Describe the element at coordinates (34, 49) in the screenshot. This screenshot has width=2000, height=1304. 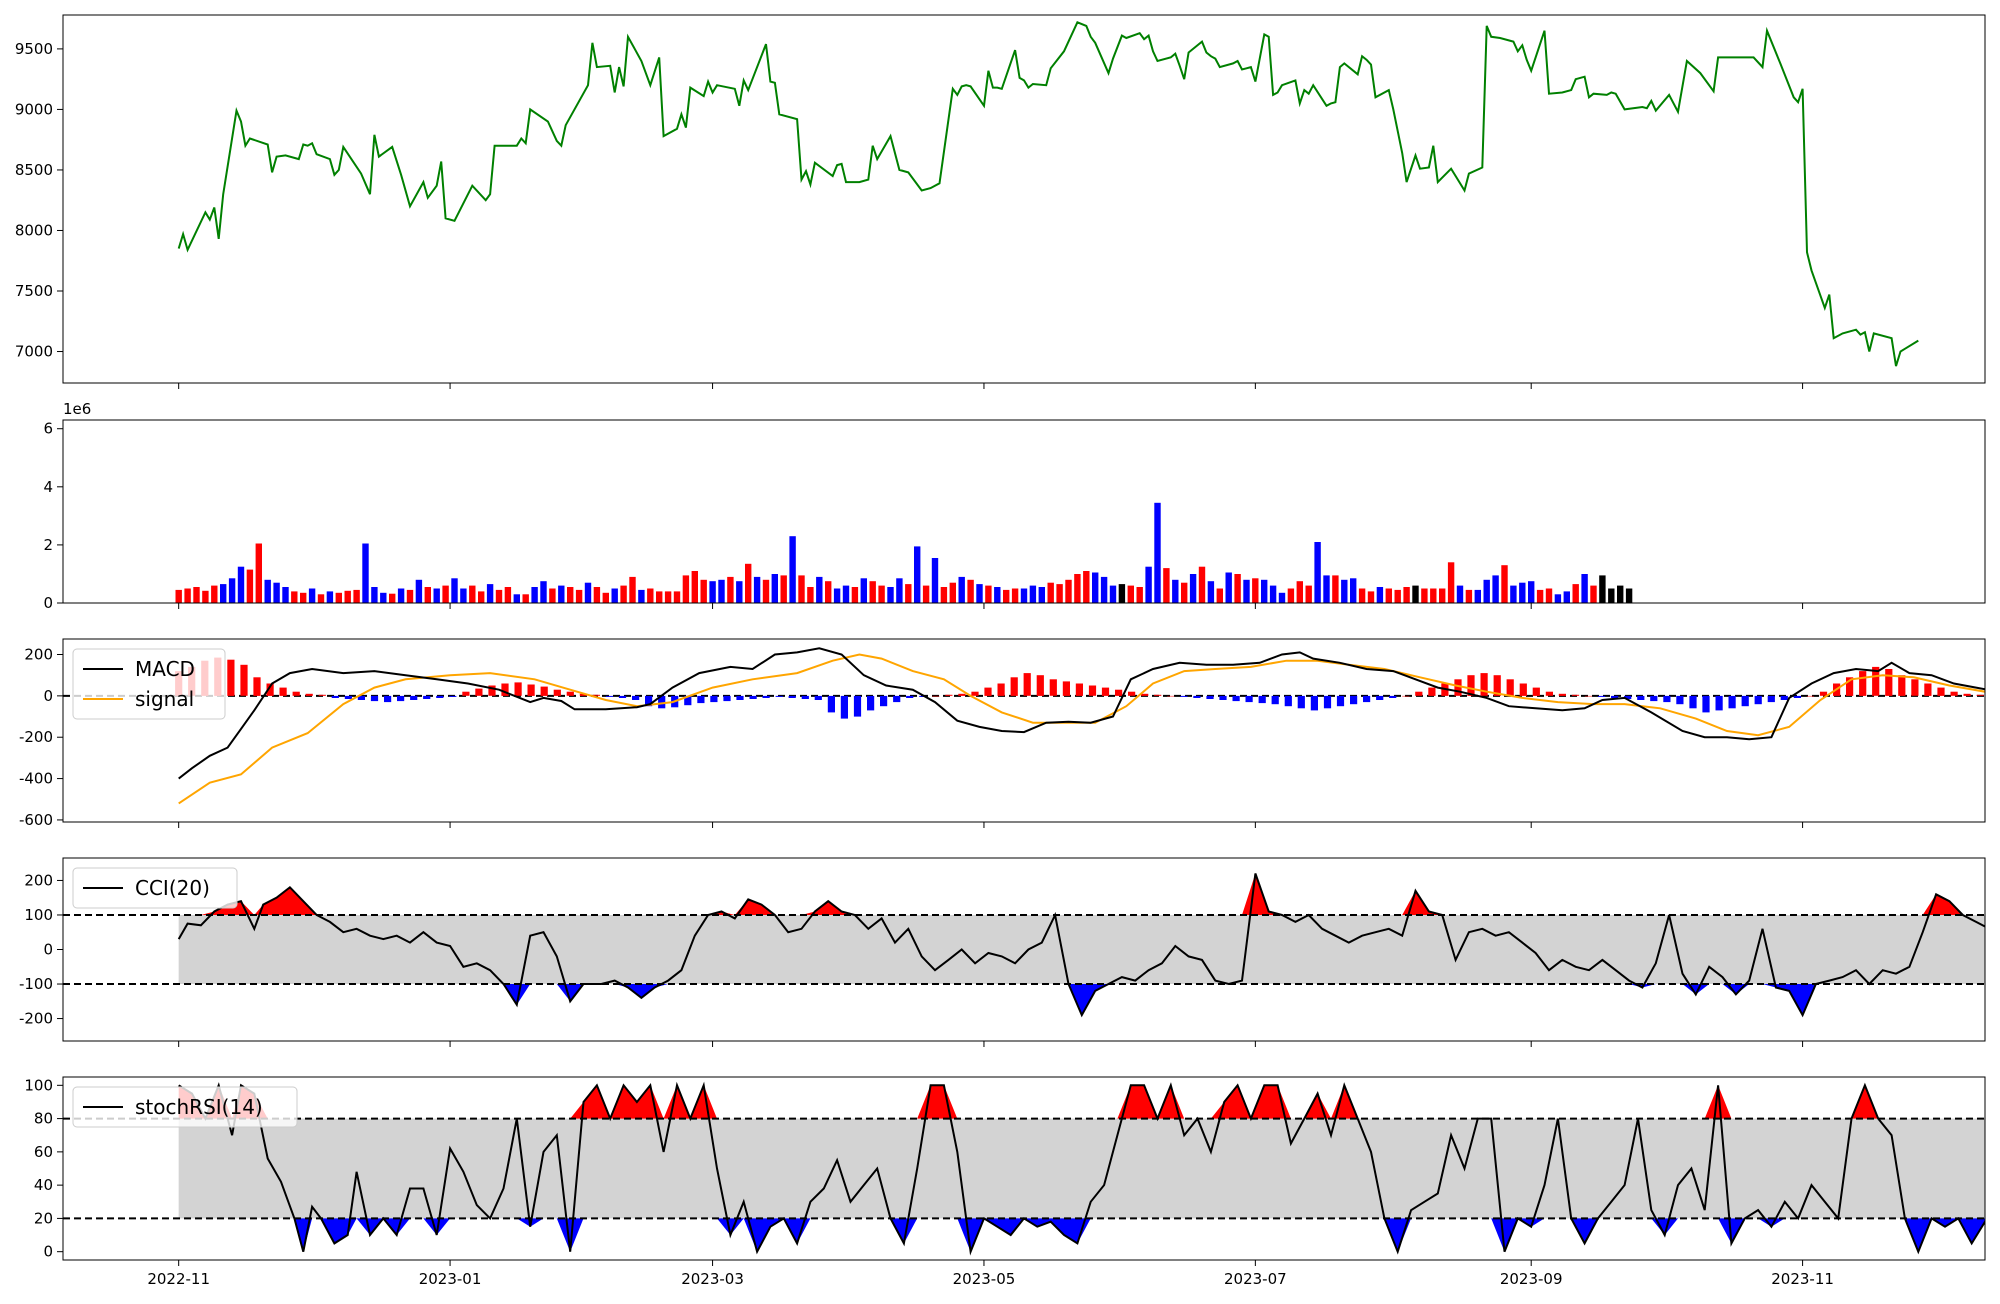
I see `price-ytick-label: 9500` at that location.